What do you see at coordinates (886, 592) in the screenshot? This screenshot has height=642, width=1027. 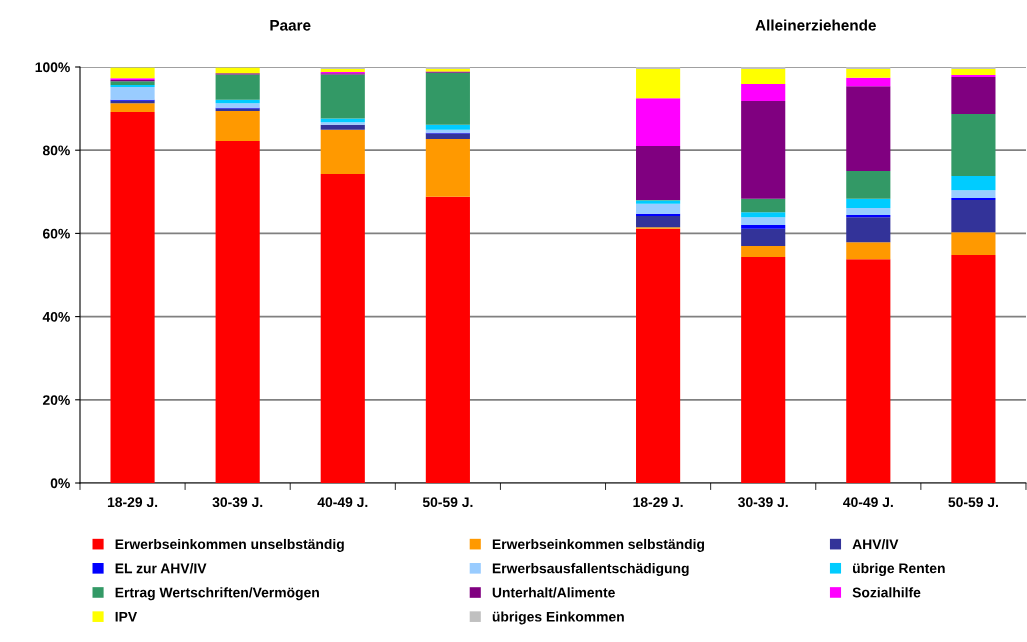 I see `legend-label: Sozialhilfe` at bounding box center [886, 592].